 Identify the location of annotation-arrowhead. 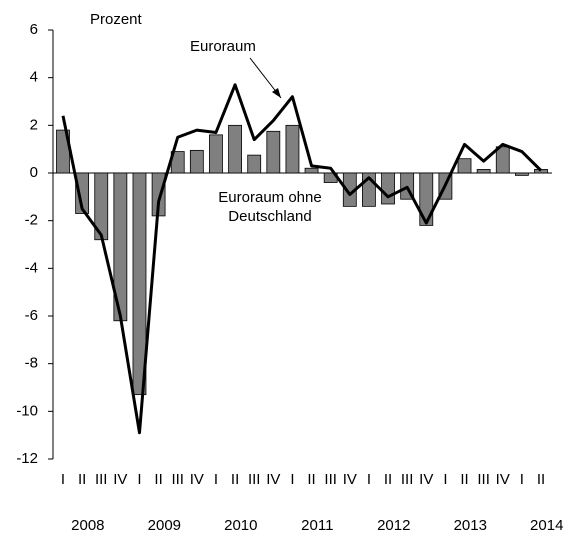
(276, 93).